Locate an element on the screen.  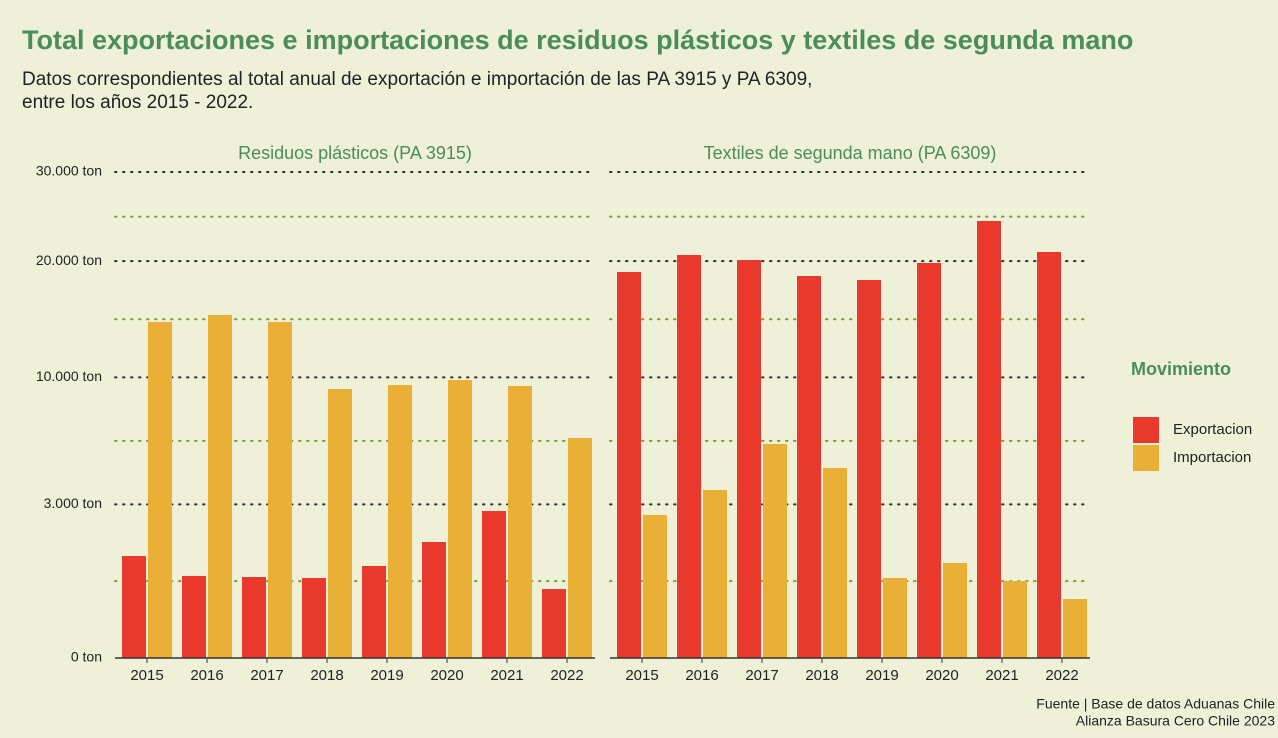
panel-title: Textiles de segunda mano (PA 6309) is located at coordinates (850, 153).